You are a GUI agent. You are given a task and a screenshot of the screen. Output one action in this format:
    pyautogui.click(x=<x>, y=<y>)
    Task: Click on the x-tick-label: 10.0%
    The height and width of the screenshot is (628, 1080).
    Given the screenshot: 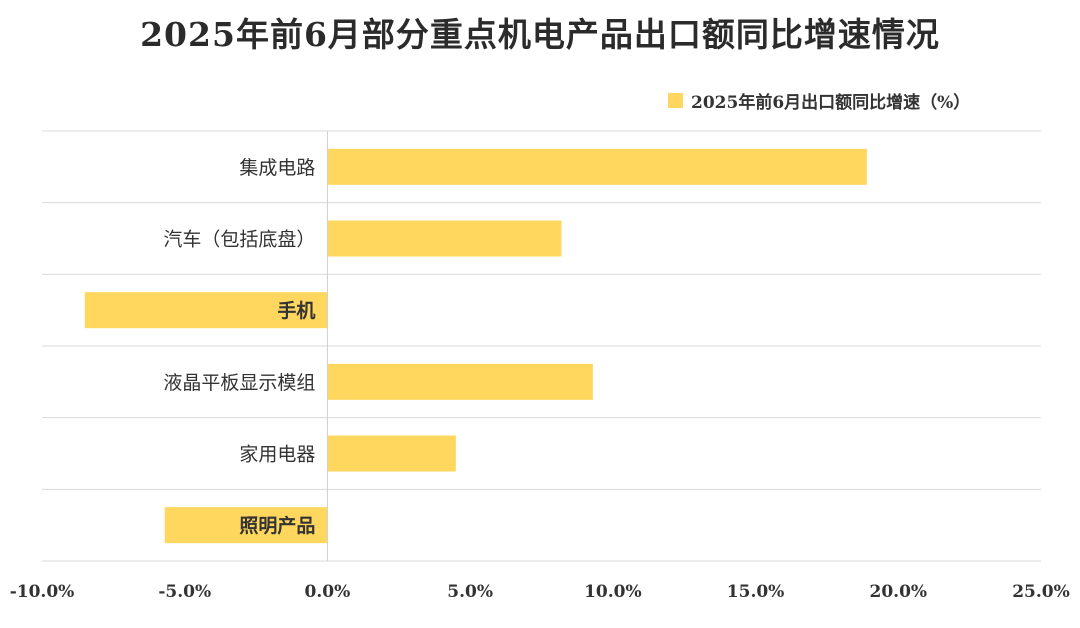 What is the action you would take?
    pyautogui.click(x=613, y=592)
    